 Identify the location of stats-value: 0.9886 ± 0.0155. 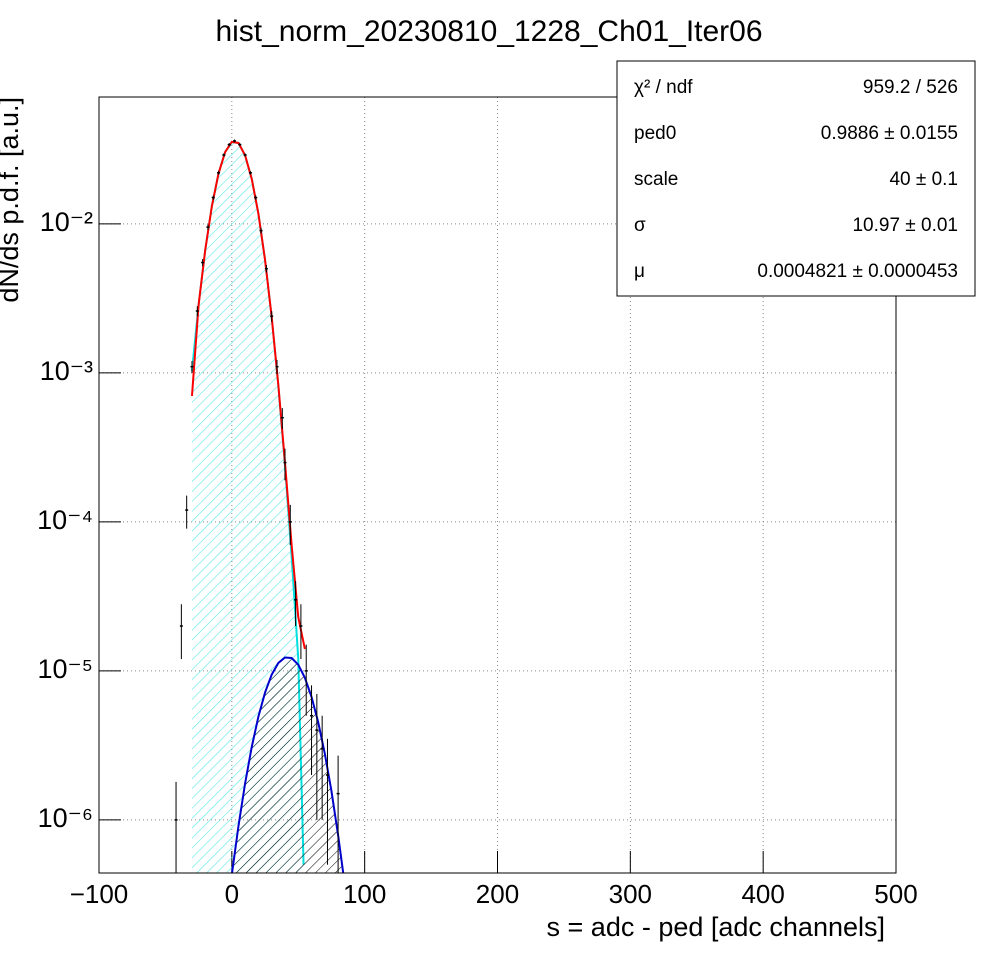
(889, 133).